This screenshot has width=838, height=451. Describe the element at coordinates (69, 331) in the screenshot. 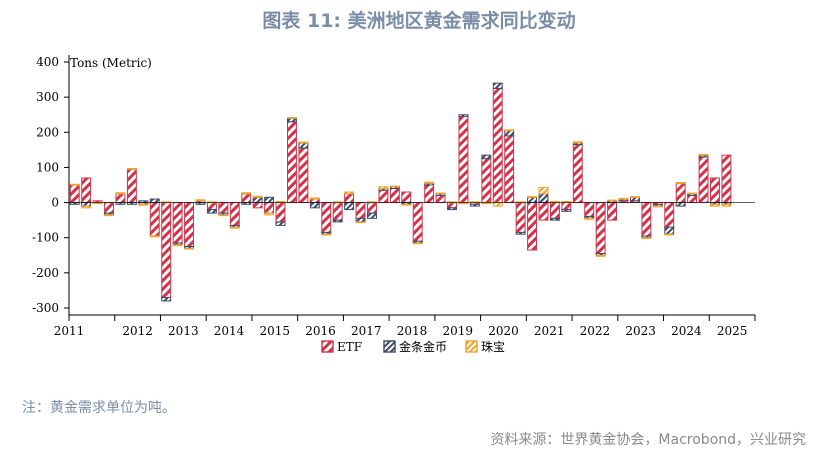

I see `x-tick-label: 2011` at that location.